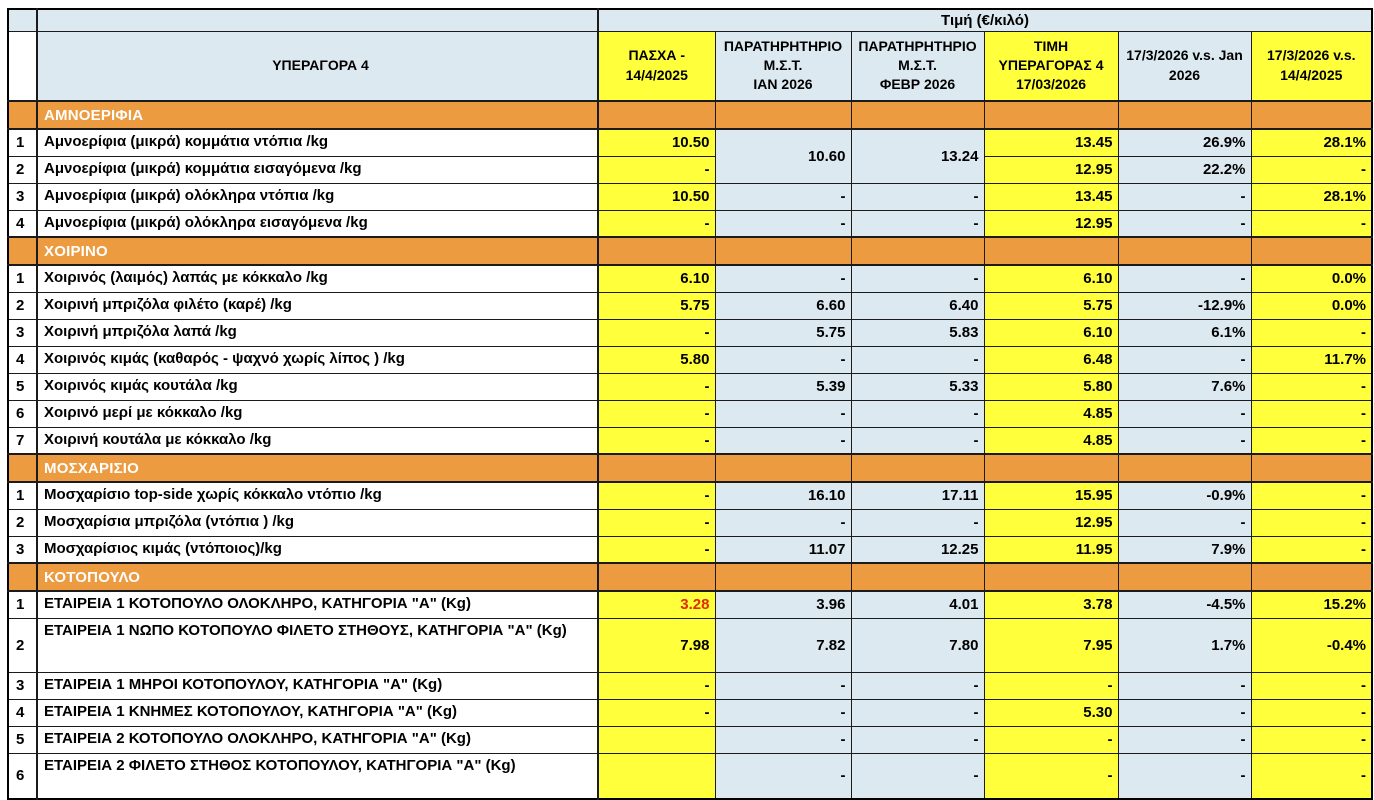 The height and width of the screenshot is (800, 1374). Describe the element at coordinates (783, 495) in the screenshot. I see `value-cell: 16.10` at that location.